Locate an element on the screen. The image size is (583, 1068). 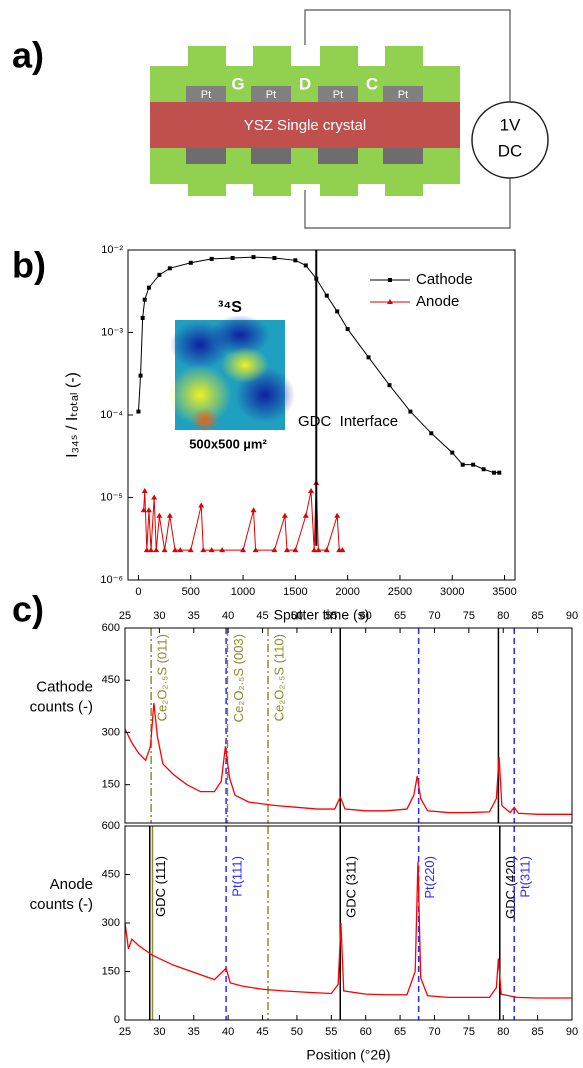
x-axis-label: Position (°2θ) is located at coordinates (348, 1055).